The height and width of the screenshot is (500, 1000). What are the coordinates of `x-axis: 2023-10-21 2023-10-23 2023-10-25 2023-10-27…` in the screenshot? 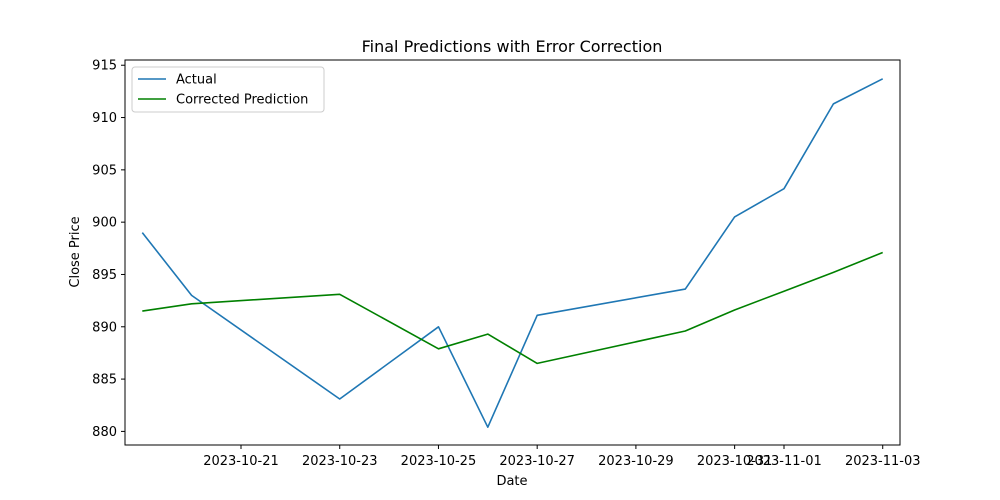 It's located at (562, 457).